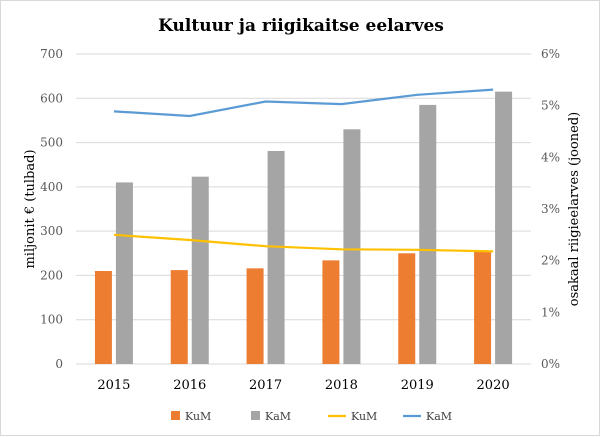 This screenshot has height=437, width=600. I want to click on bar-kum-2019, so click(407, 308).